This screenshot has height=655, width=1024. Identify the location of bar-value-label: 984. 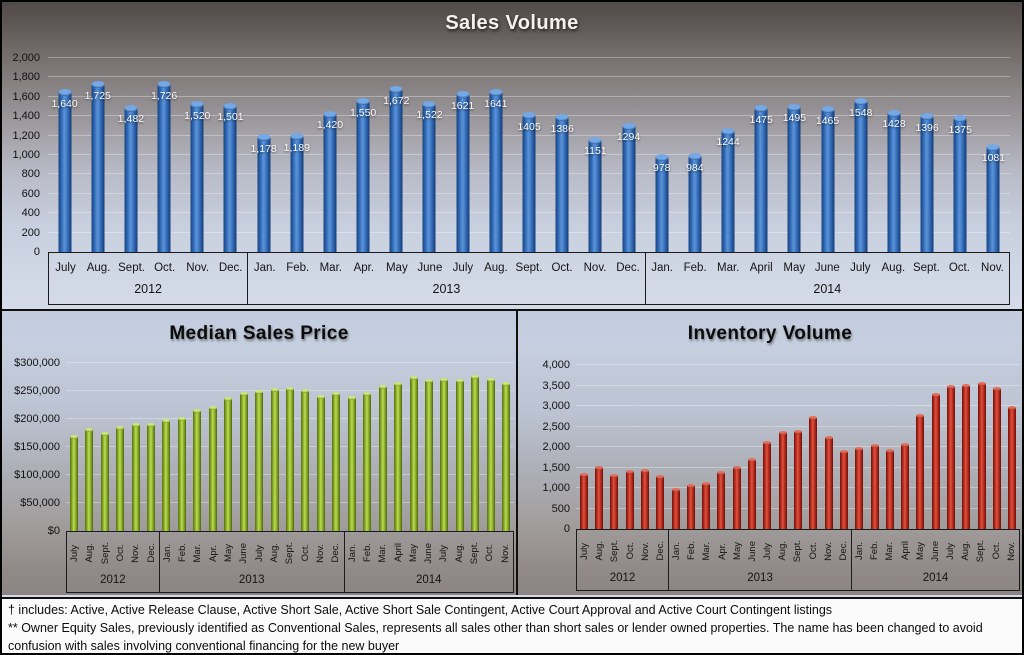
(695, 167).